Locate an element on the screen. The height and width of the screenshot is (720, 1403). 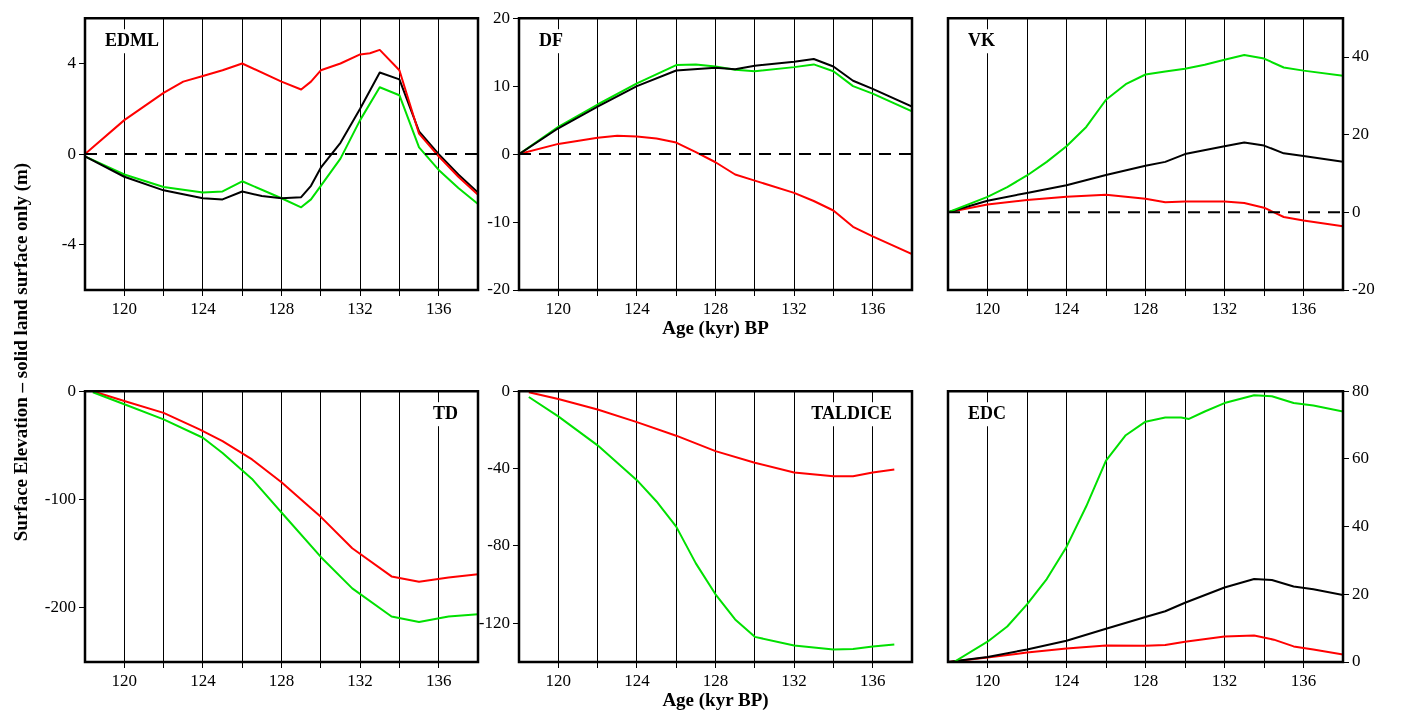
x-axis-title: Age (kyr BP) is located at coordinates (715, 699).